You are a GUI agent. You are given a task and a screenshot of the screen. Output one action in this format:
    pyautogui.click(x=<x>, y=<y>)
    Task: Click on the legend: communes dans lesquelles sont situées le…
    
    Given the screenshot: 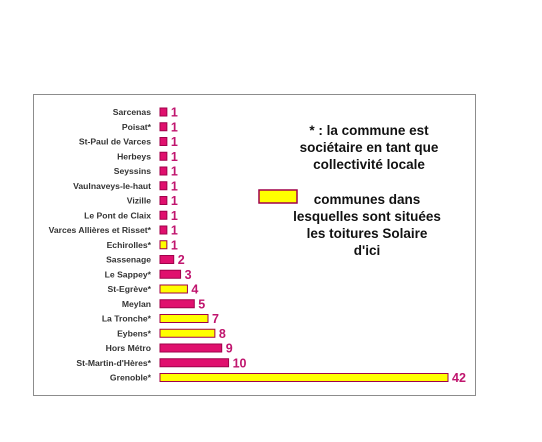 What is the action you would take?
    pyautogui.click(x=349, y=223)
    